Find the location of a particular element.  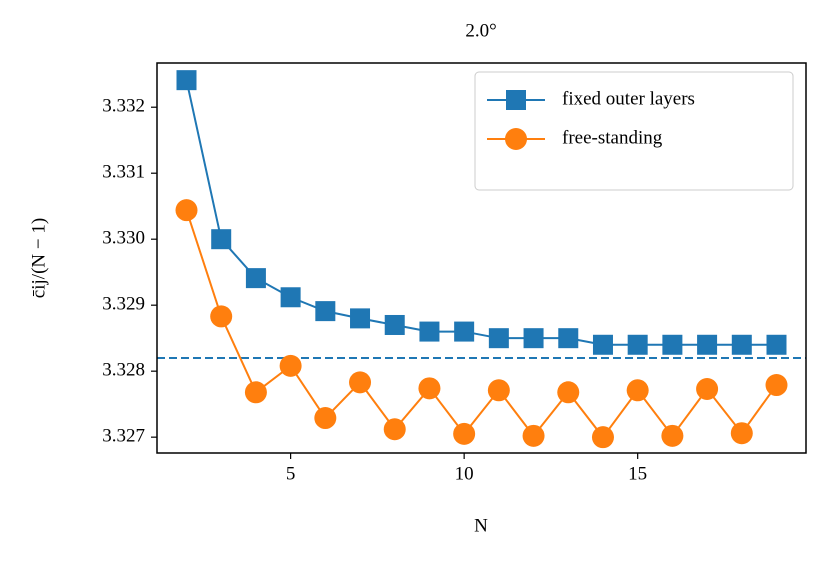

y-tick-label: 3.330 is located at coordinates (123, 238).